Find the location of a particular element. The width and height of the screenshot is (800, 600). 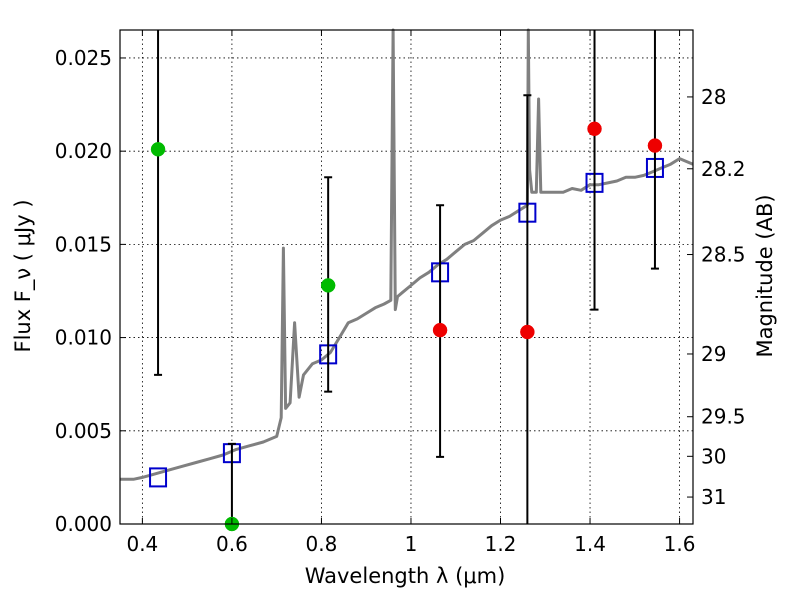

y-tick-label: 0.015 is located at coordinates (83, 244).